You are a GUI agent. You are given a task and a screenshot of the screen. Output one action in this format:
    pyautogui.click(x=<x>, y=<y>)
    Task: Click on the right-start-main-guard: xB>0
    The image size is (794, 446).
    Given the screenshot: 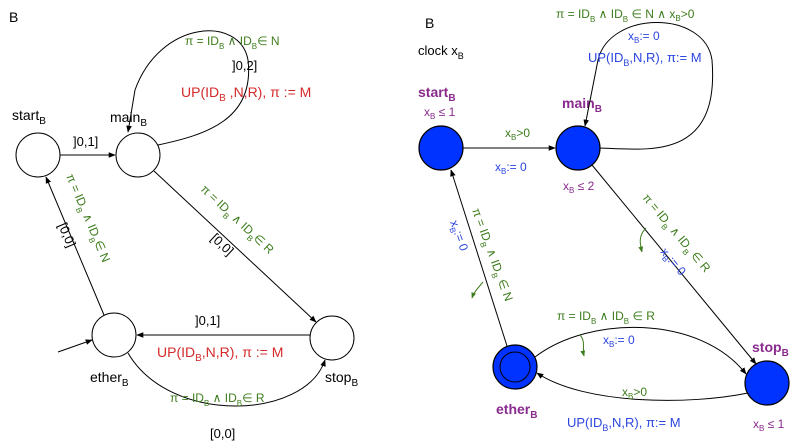 What is the action you would take?
    pyautogui.click(x=517, y=134)
    